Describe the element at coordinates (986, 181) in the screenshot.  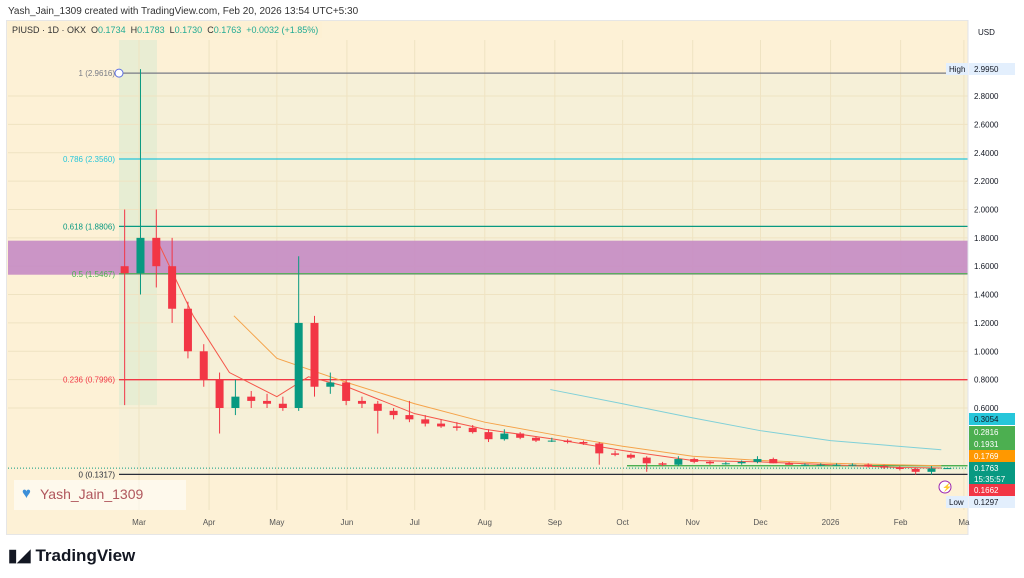
I see `price-tick: 2.2000` at that location.